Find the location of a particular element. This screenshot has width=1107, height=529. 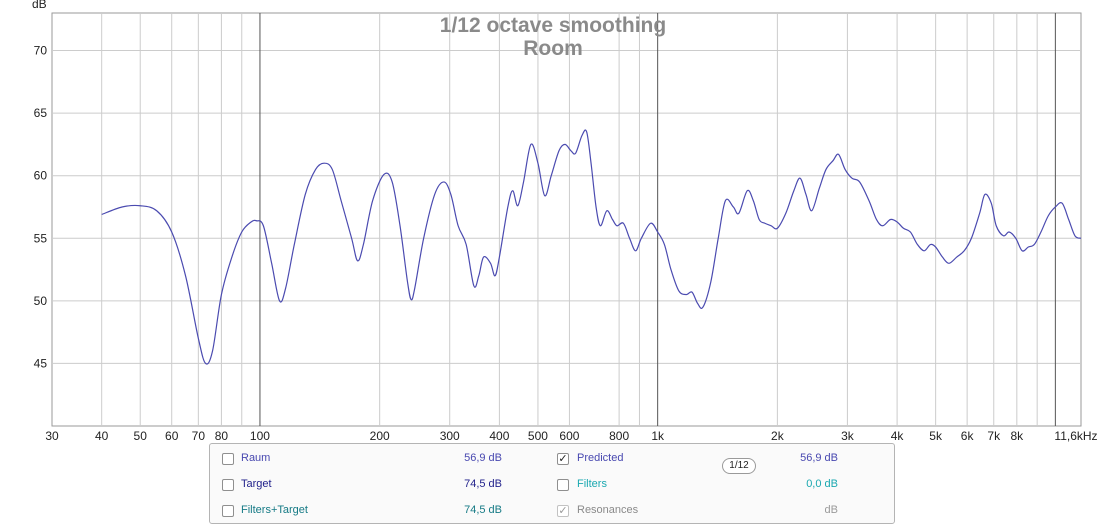

y-tick-label: 70 is located at coordinates (41, 51).